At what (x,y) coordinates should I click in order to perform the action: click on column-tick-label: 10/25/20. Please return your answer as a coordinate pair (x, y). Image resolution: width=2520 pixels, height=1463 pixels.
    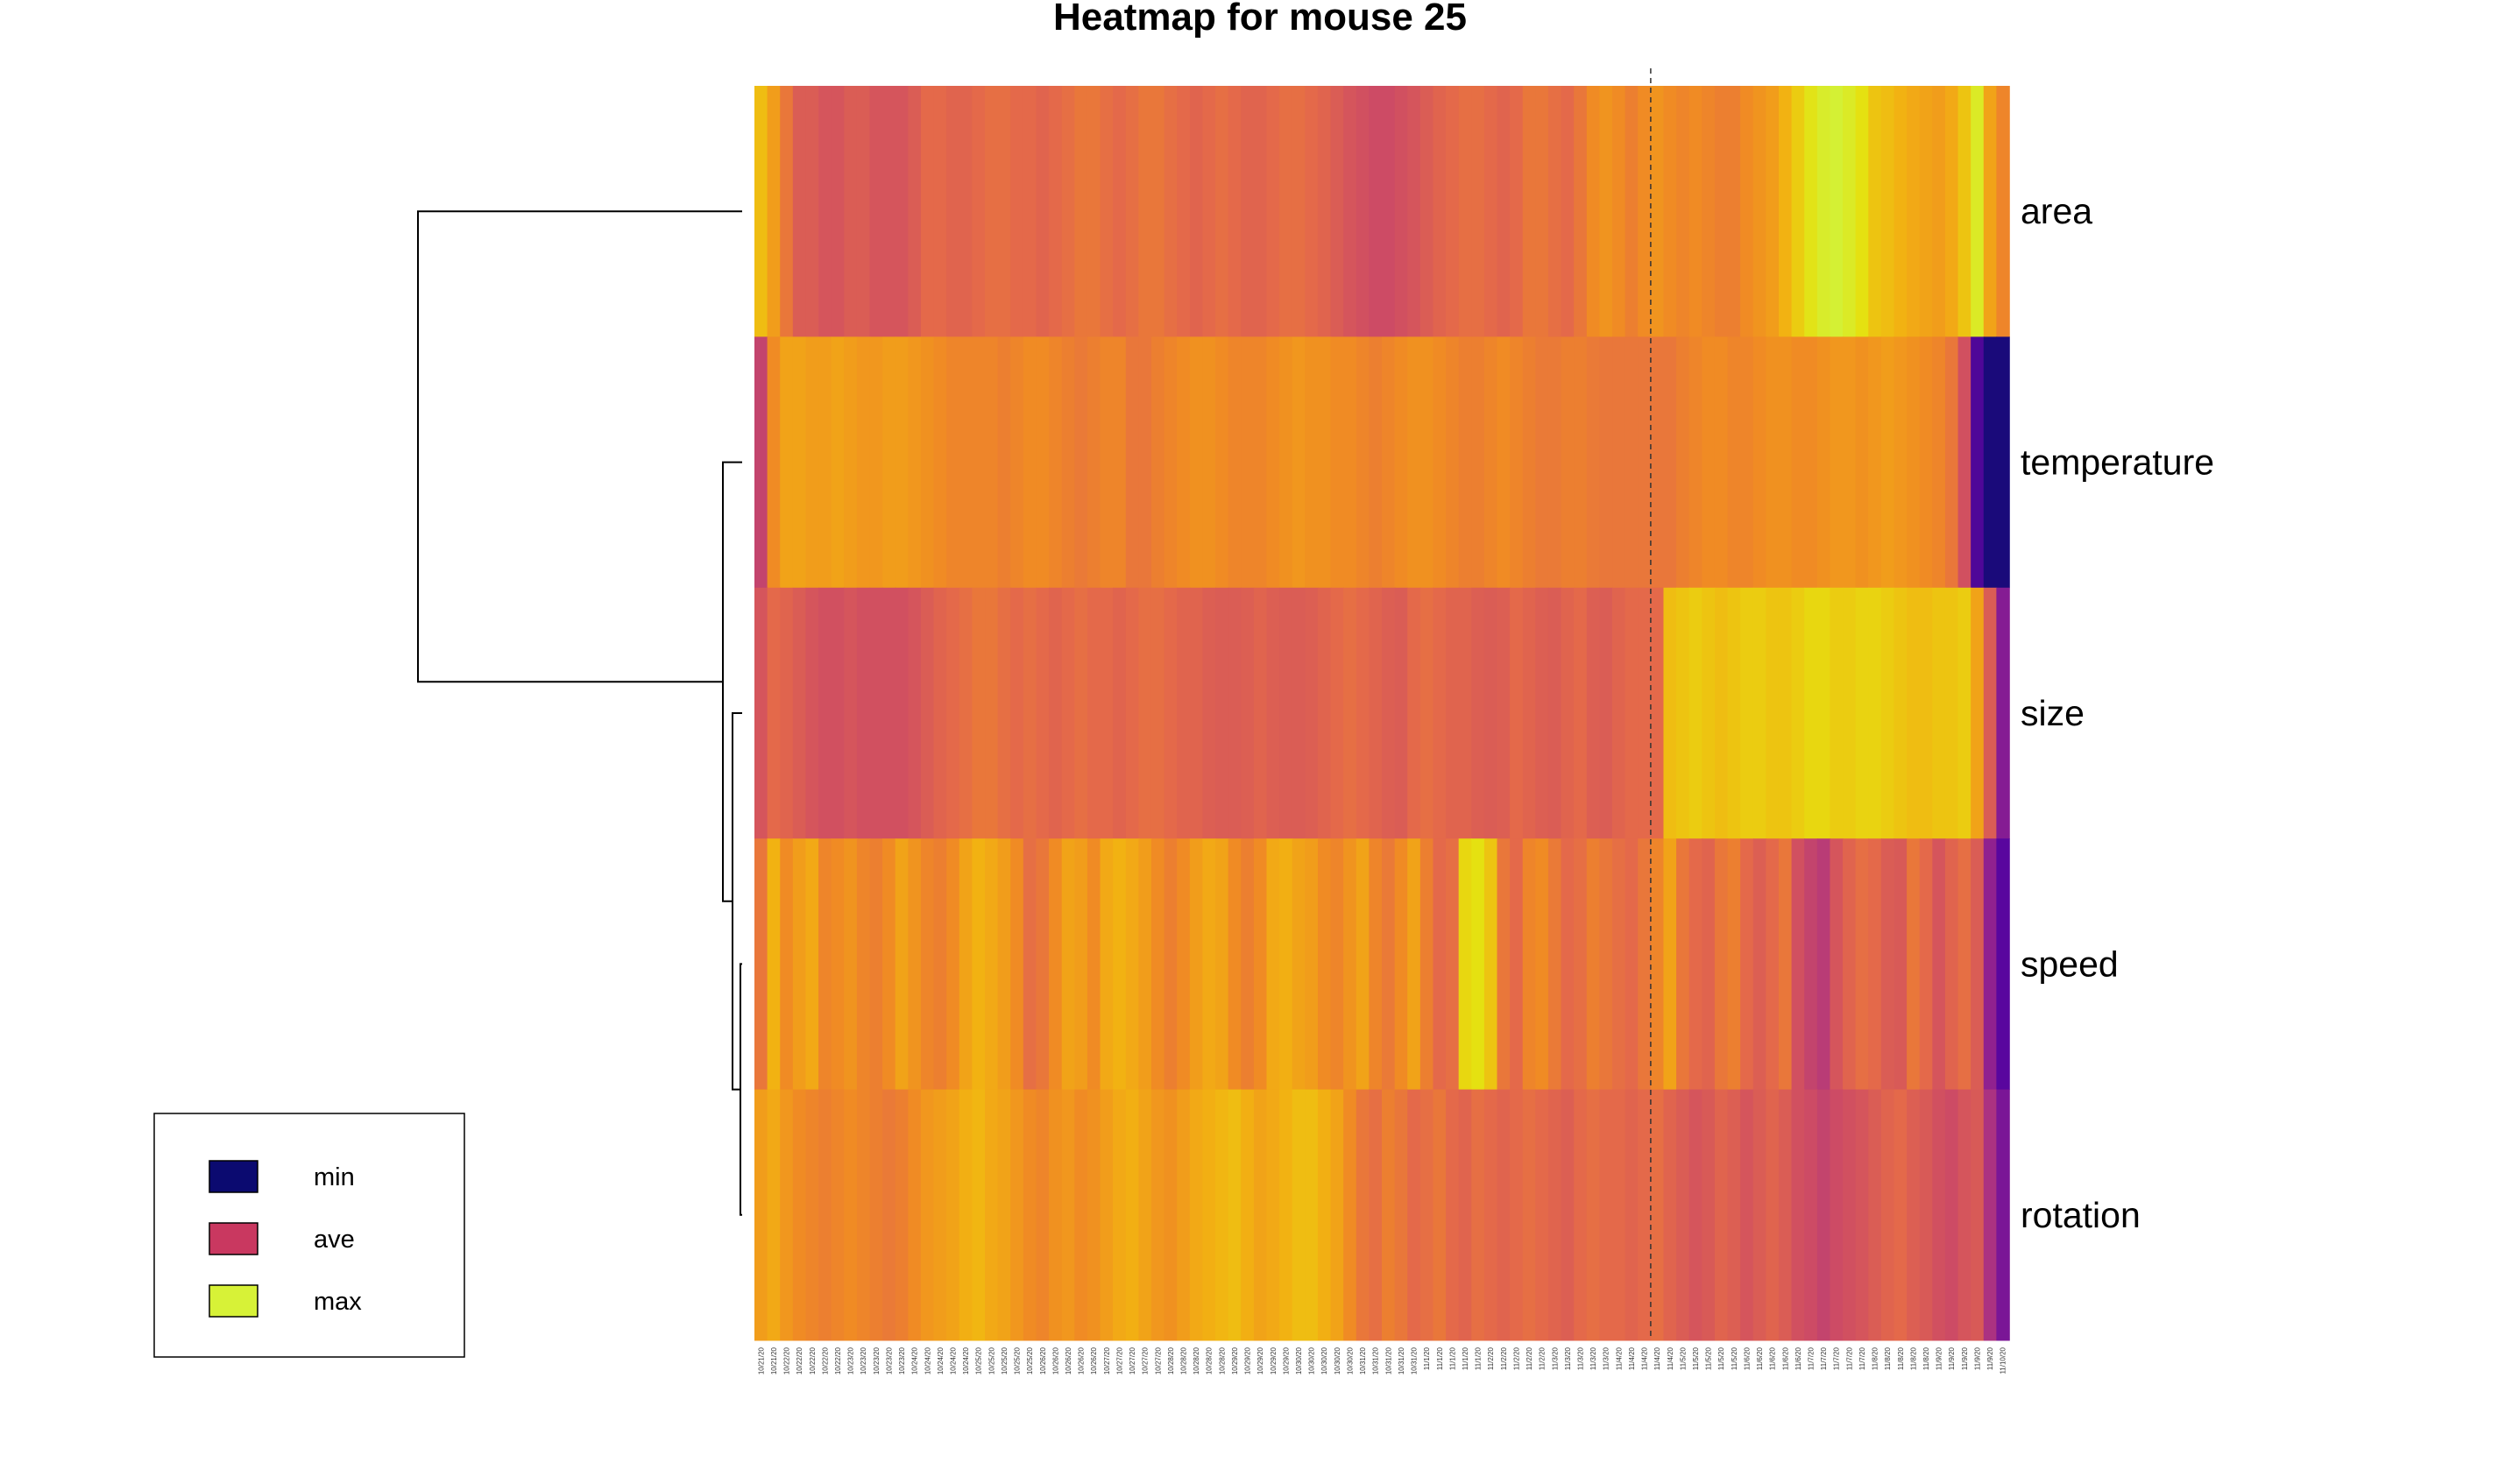
    Looking at the image, I should click on (1005, 1361).